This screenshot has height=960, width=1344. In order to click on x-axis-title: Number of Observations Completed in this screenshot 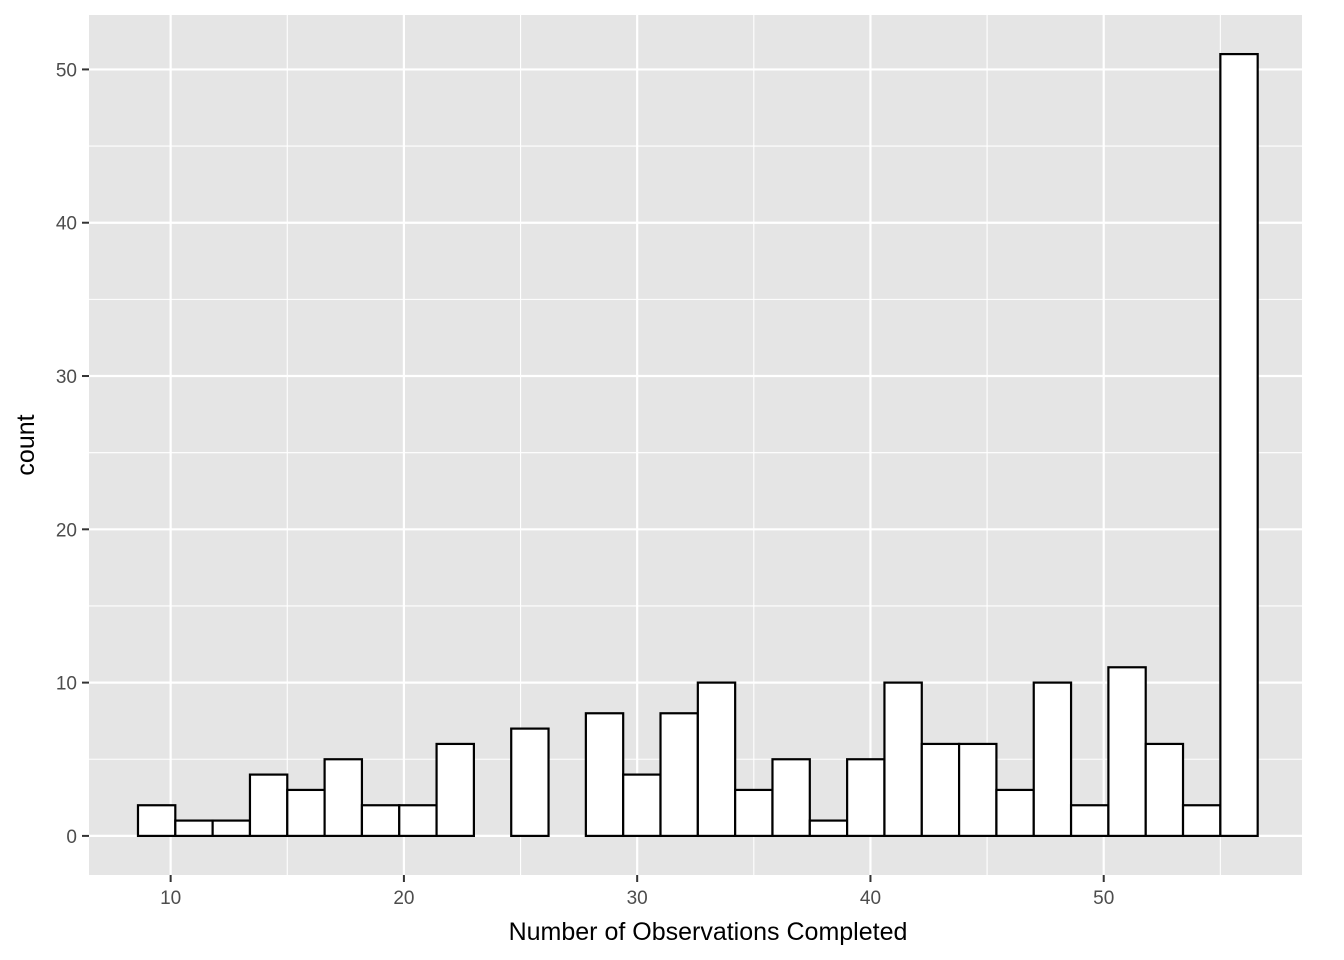, I will do `click(708, 932)`.